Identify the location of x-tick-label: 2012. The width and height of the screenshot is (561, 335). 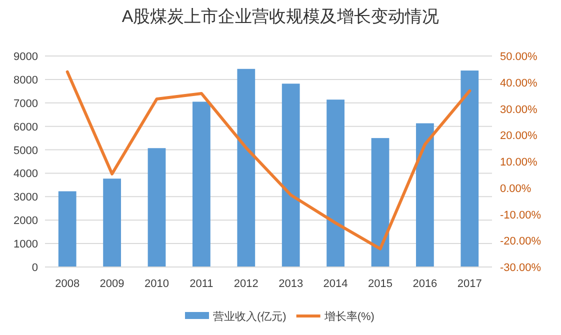
(246, 284).